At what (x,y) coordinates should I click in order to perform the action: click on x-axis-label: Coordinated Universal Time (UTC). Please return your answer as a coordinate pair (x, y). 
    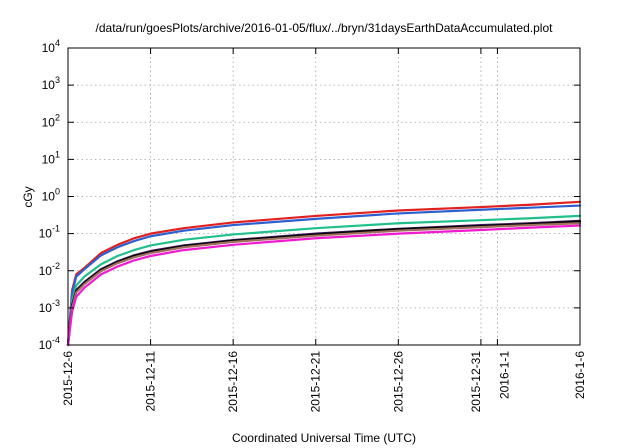
    Looking at the image, I should click on (324, 438).